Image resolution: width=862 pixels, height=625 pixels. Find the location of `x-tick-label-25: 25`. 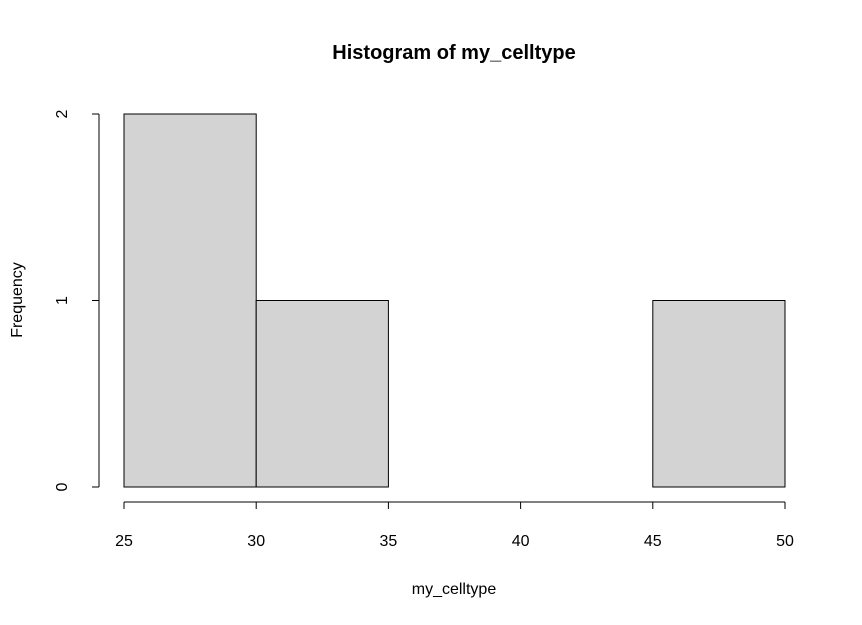

x-tick-label-25: 25 is located at coordinates (124, 541).